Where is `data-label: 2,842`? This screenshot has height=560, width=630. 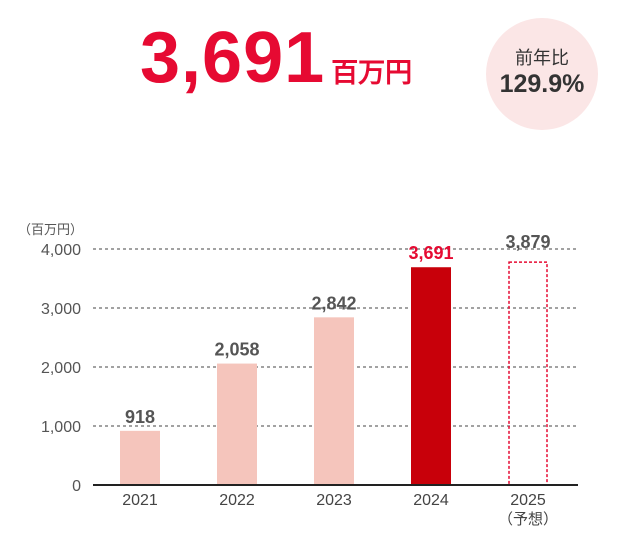 data-label: 2,842 is located at coordinates (333, 303).